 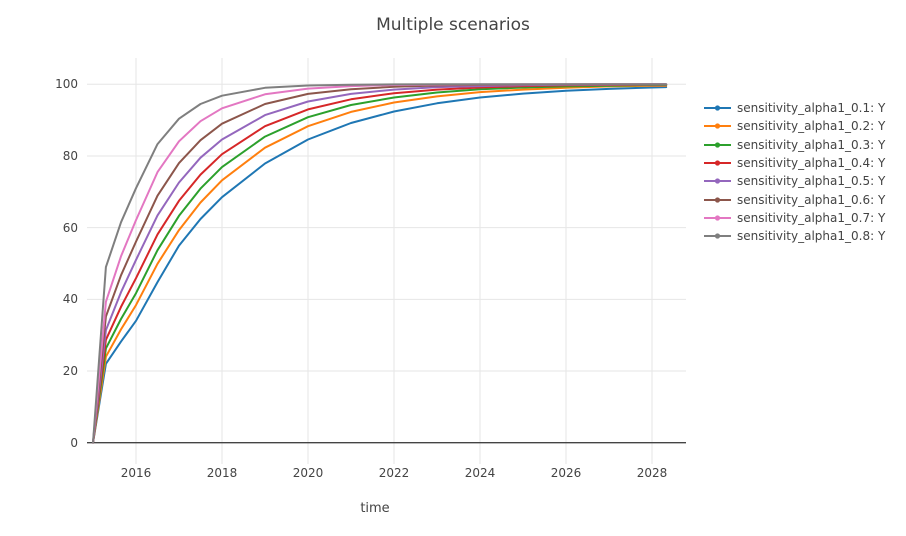 I want to click on legend-item: sensitivity_alpha1_0.8: Y, so click(x=794, y=236).